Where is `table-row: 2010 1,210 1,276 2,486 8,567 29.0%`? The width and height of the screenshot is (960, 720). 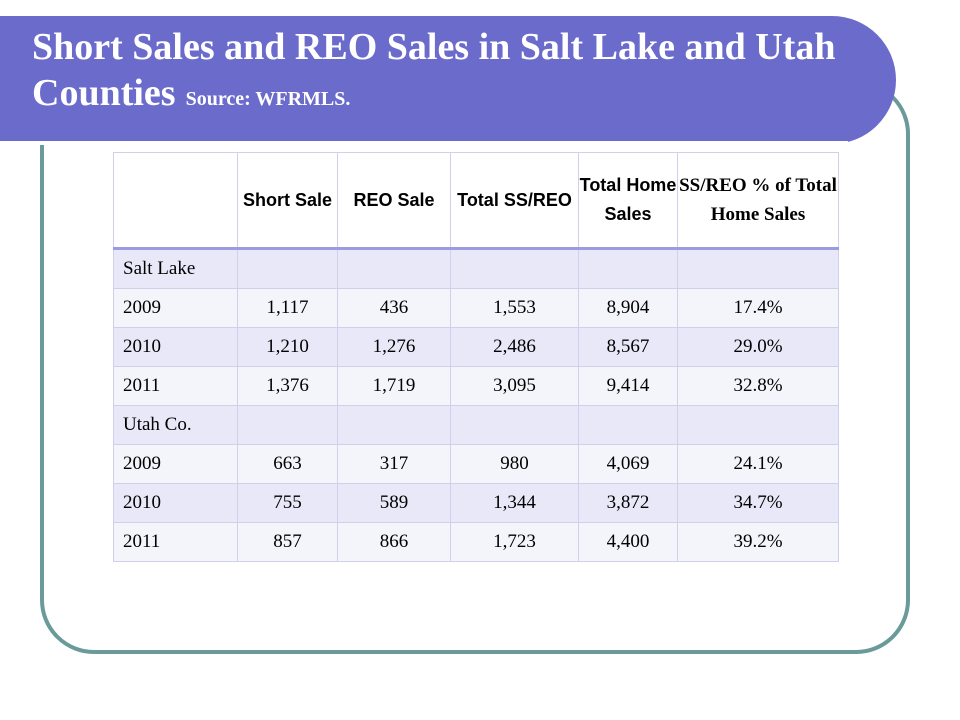
table-row: 2010 1,210 1,276 2,486 8,567 29.0% is located at coordinates (476, 347).